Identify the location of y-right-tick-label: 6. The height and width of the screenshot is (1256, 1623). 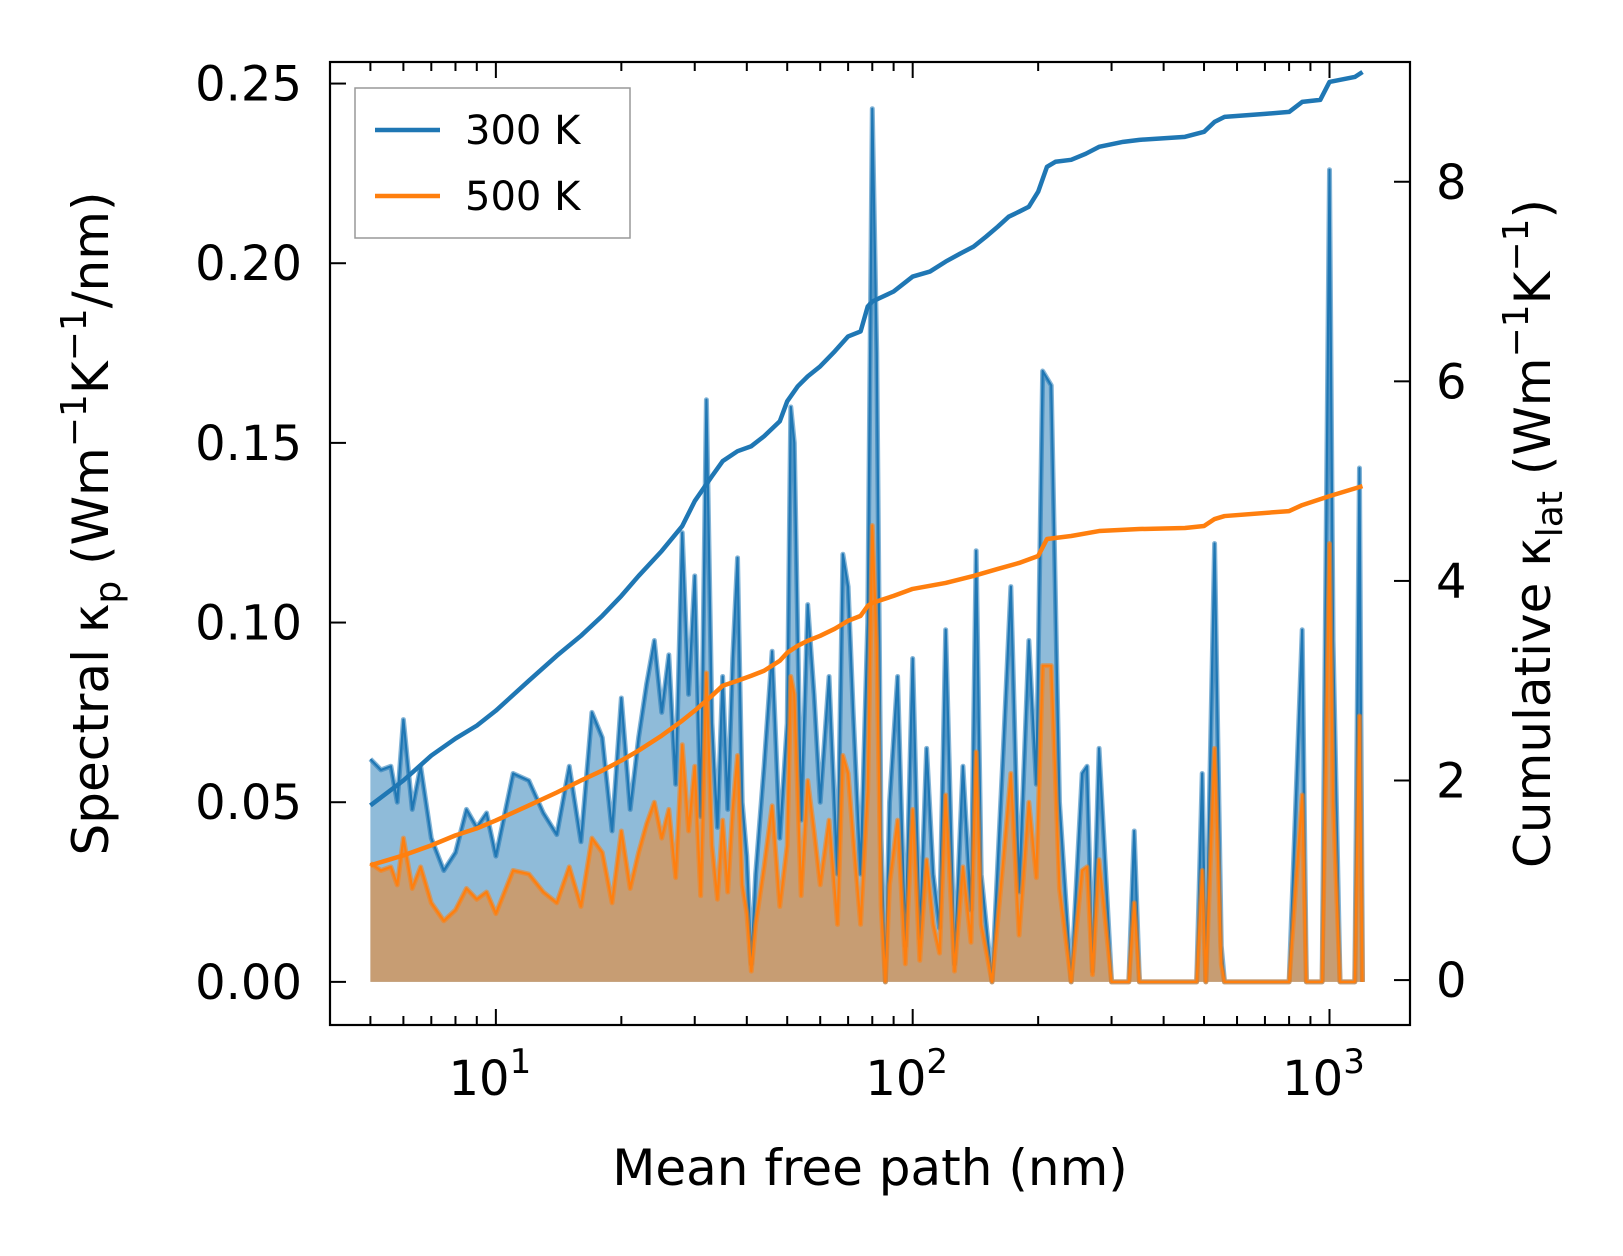
(1451, 382).